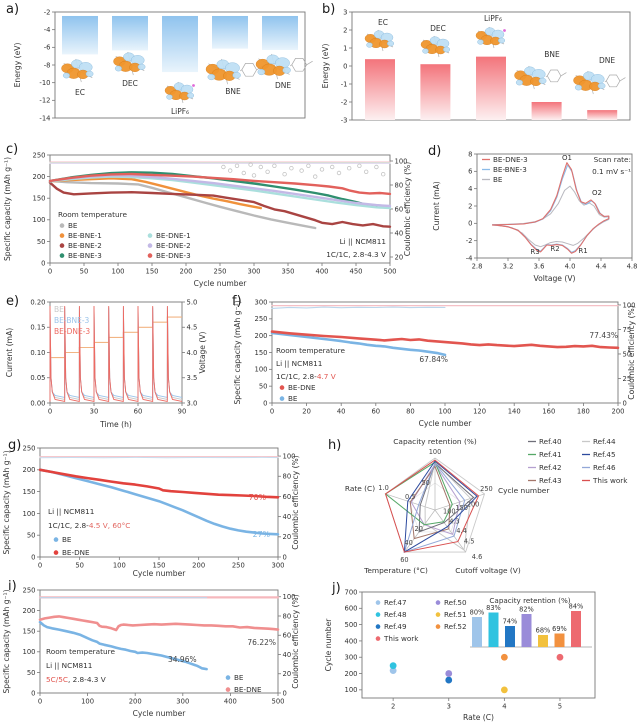  What do you see at coordinates (336, 588) in the screenshot?
I see `panel-j-label: j)` at bounding box center [336, 588].